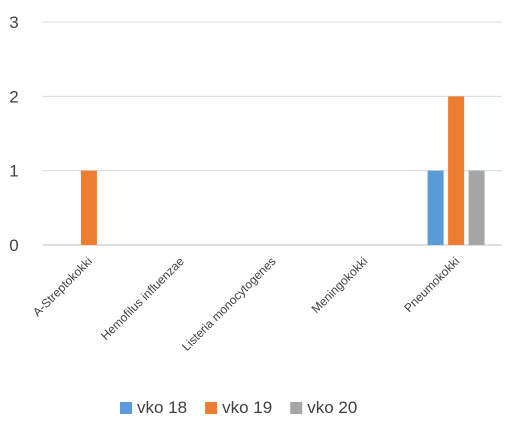 The height and width of the screenshot is (433, 508). Describe the element at coordinates (13, 134) in the screenshot. I see `y-axis-ticks: 0 1 2 3` at that location.